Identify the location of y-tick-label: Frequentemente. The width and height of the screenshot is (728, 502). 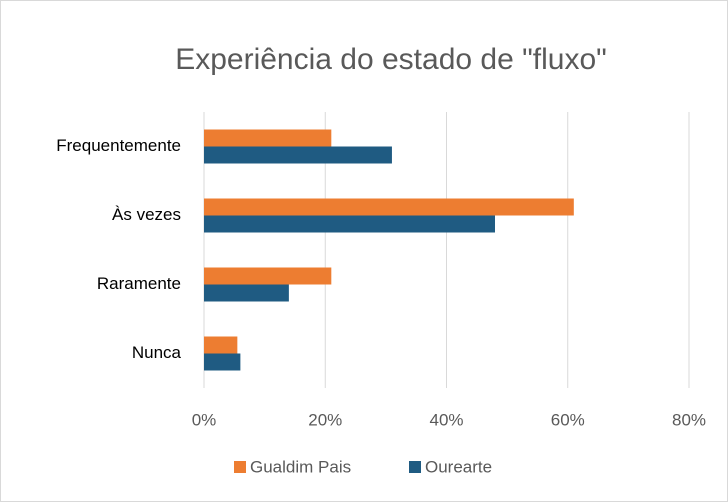
(118, 145).